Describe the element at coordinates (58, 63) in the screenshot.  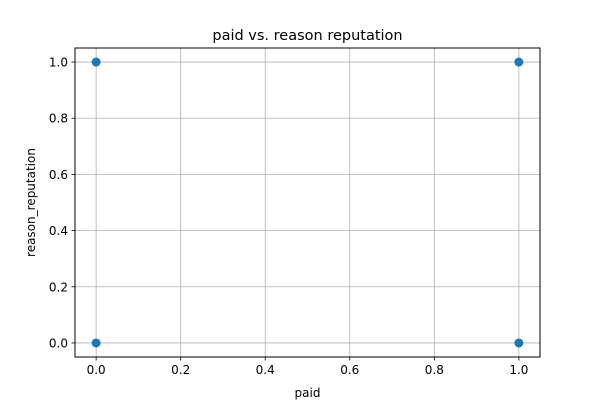
I see `y-tick-label: 1.0` at that location.